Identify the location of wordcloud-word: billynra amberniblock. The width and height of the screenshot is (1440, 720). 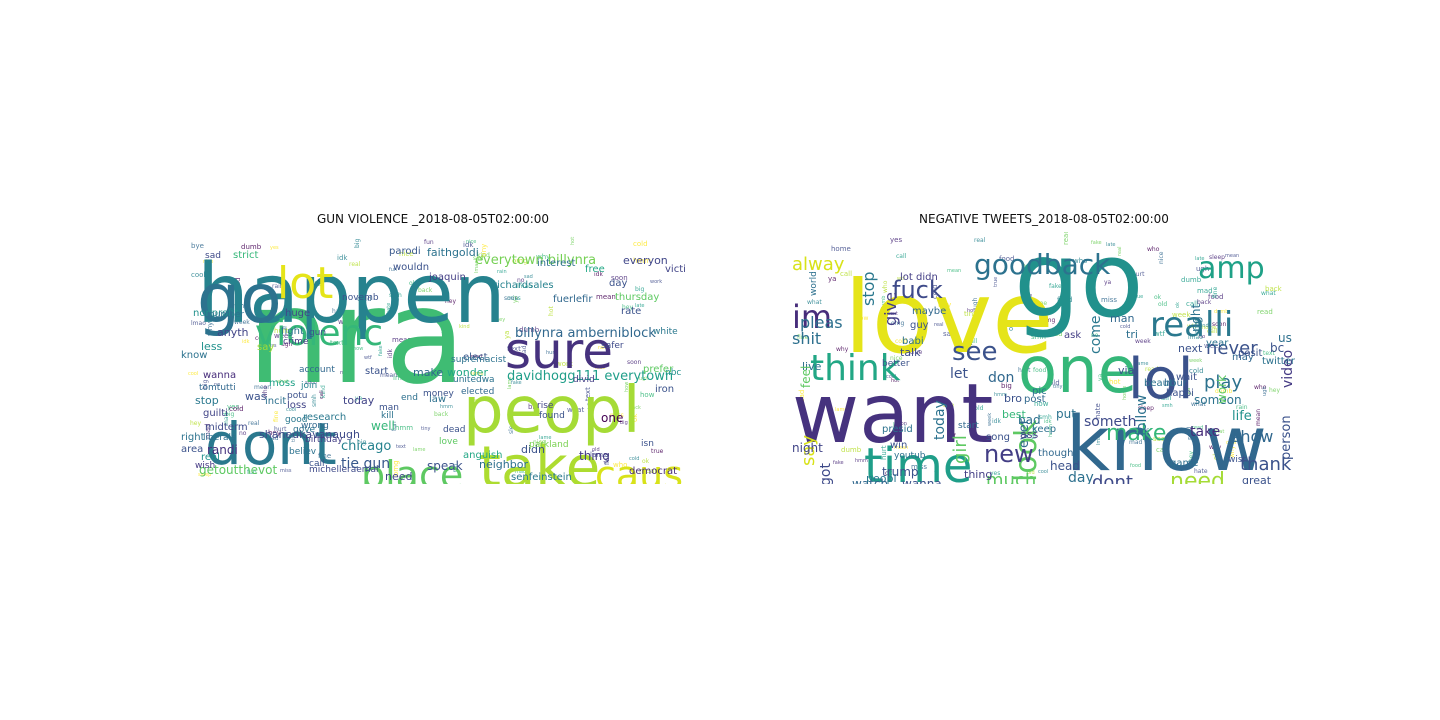
(585, 333).